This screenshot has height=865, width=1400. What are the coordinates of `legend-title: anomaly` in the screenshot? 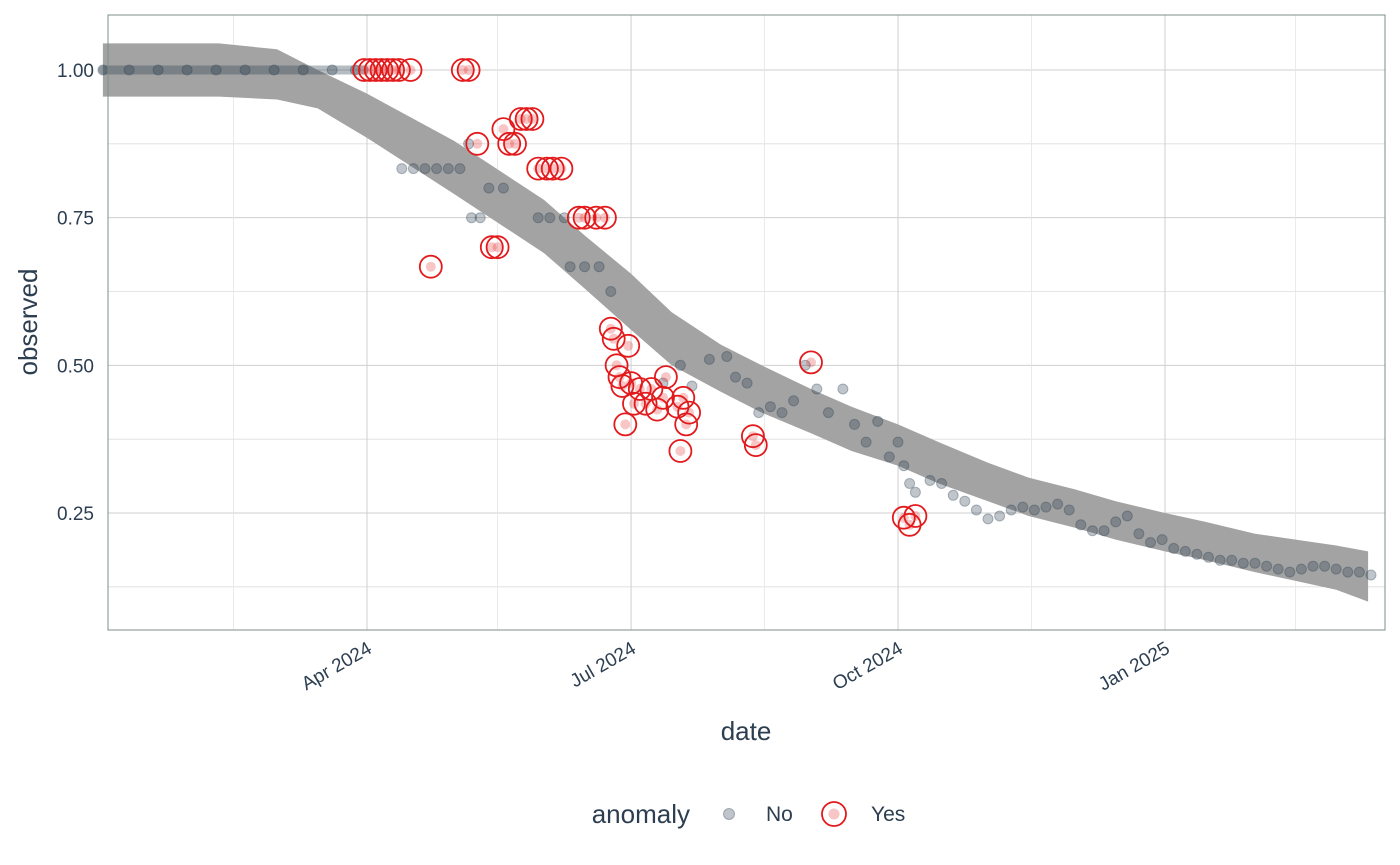 It's located at (641, 814).